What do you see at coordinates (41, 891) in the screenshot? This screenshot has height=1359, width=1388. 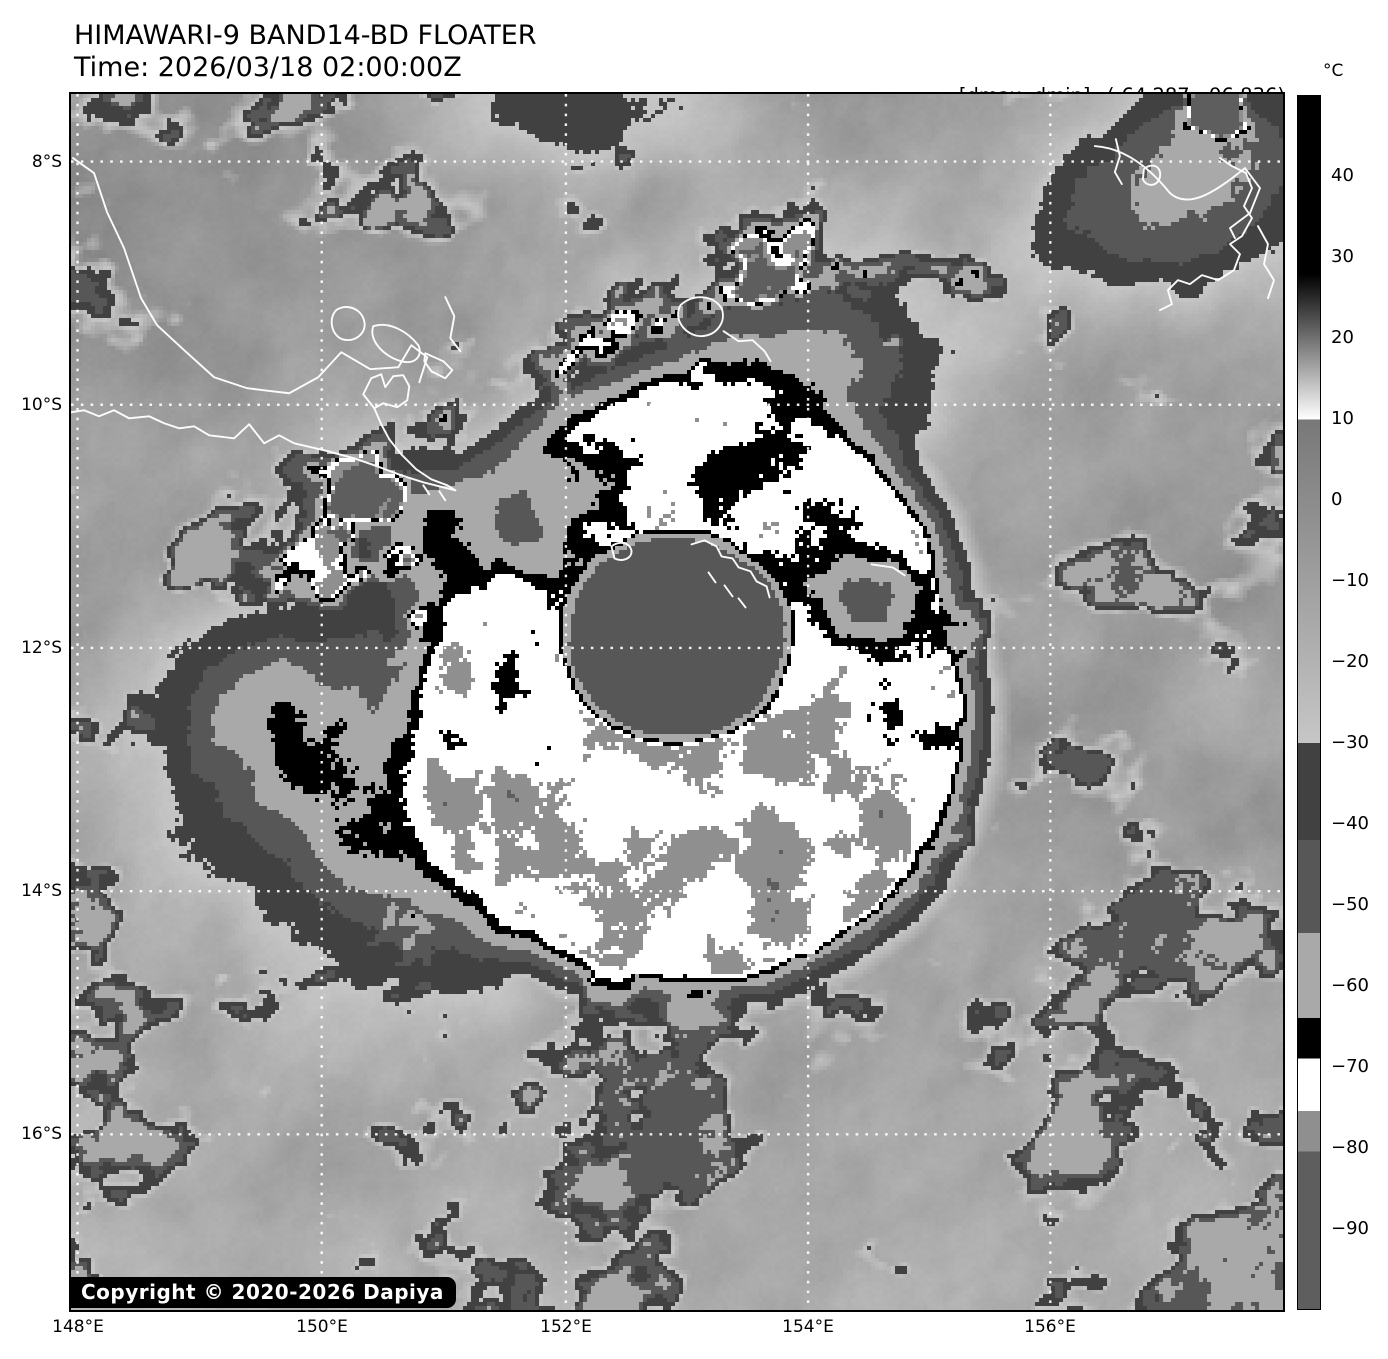 I see `lat-tick-label: 14°S` at bounding box center [41, 891].